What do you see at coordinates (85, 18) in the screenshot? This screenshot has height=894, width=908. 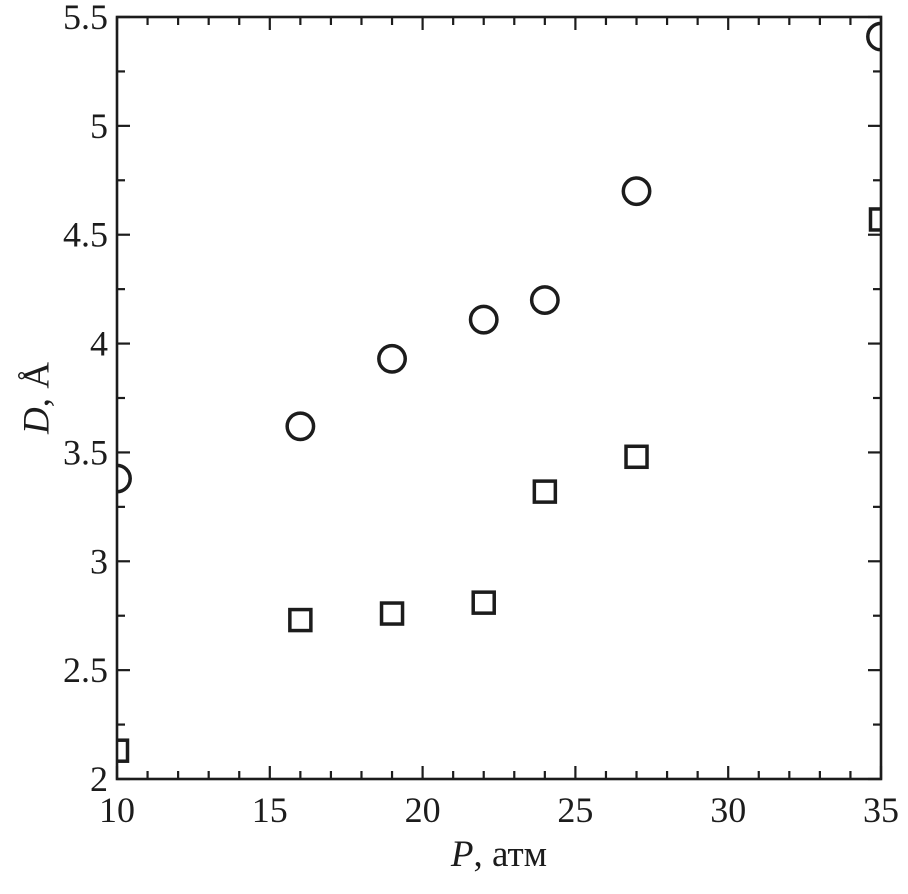 I see `y-tick-label: 5.5` at bounding box center [85, 18].